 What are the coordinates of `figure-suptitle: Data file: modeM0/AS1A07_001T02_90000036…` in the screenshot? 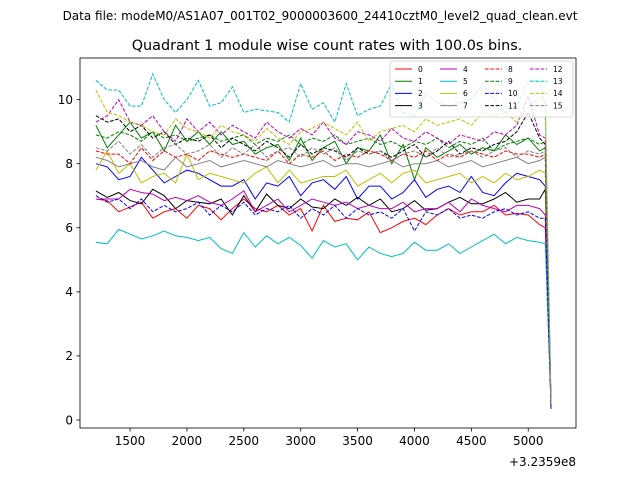 It's located at (320, 16).